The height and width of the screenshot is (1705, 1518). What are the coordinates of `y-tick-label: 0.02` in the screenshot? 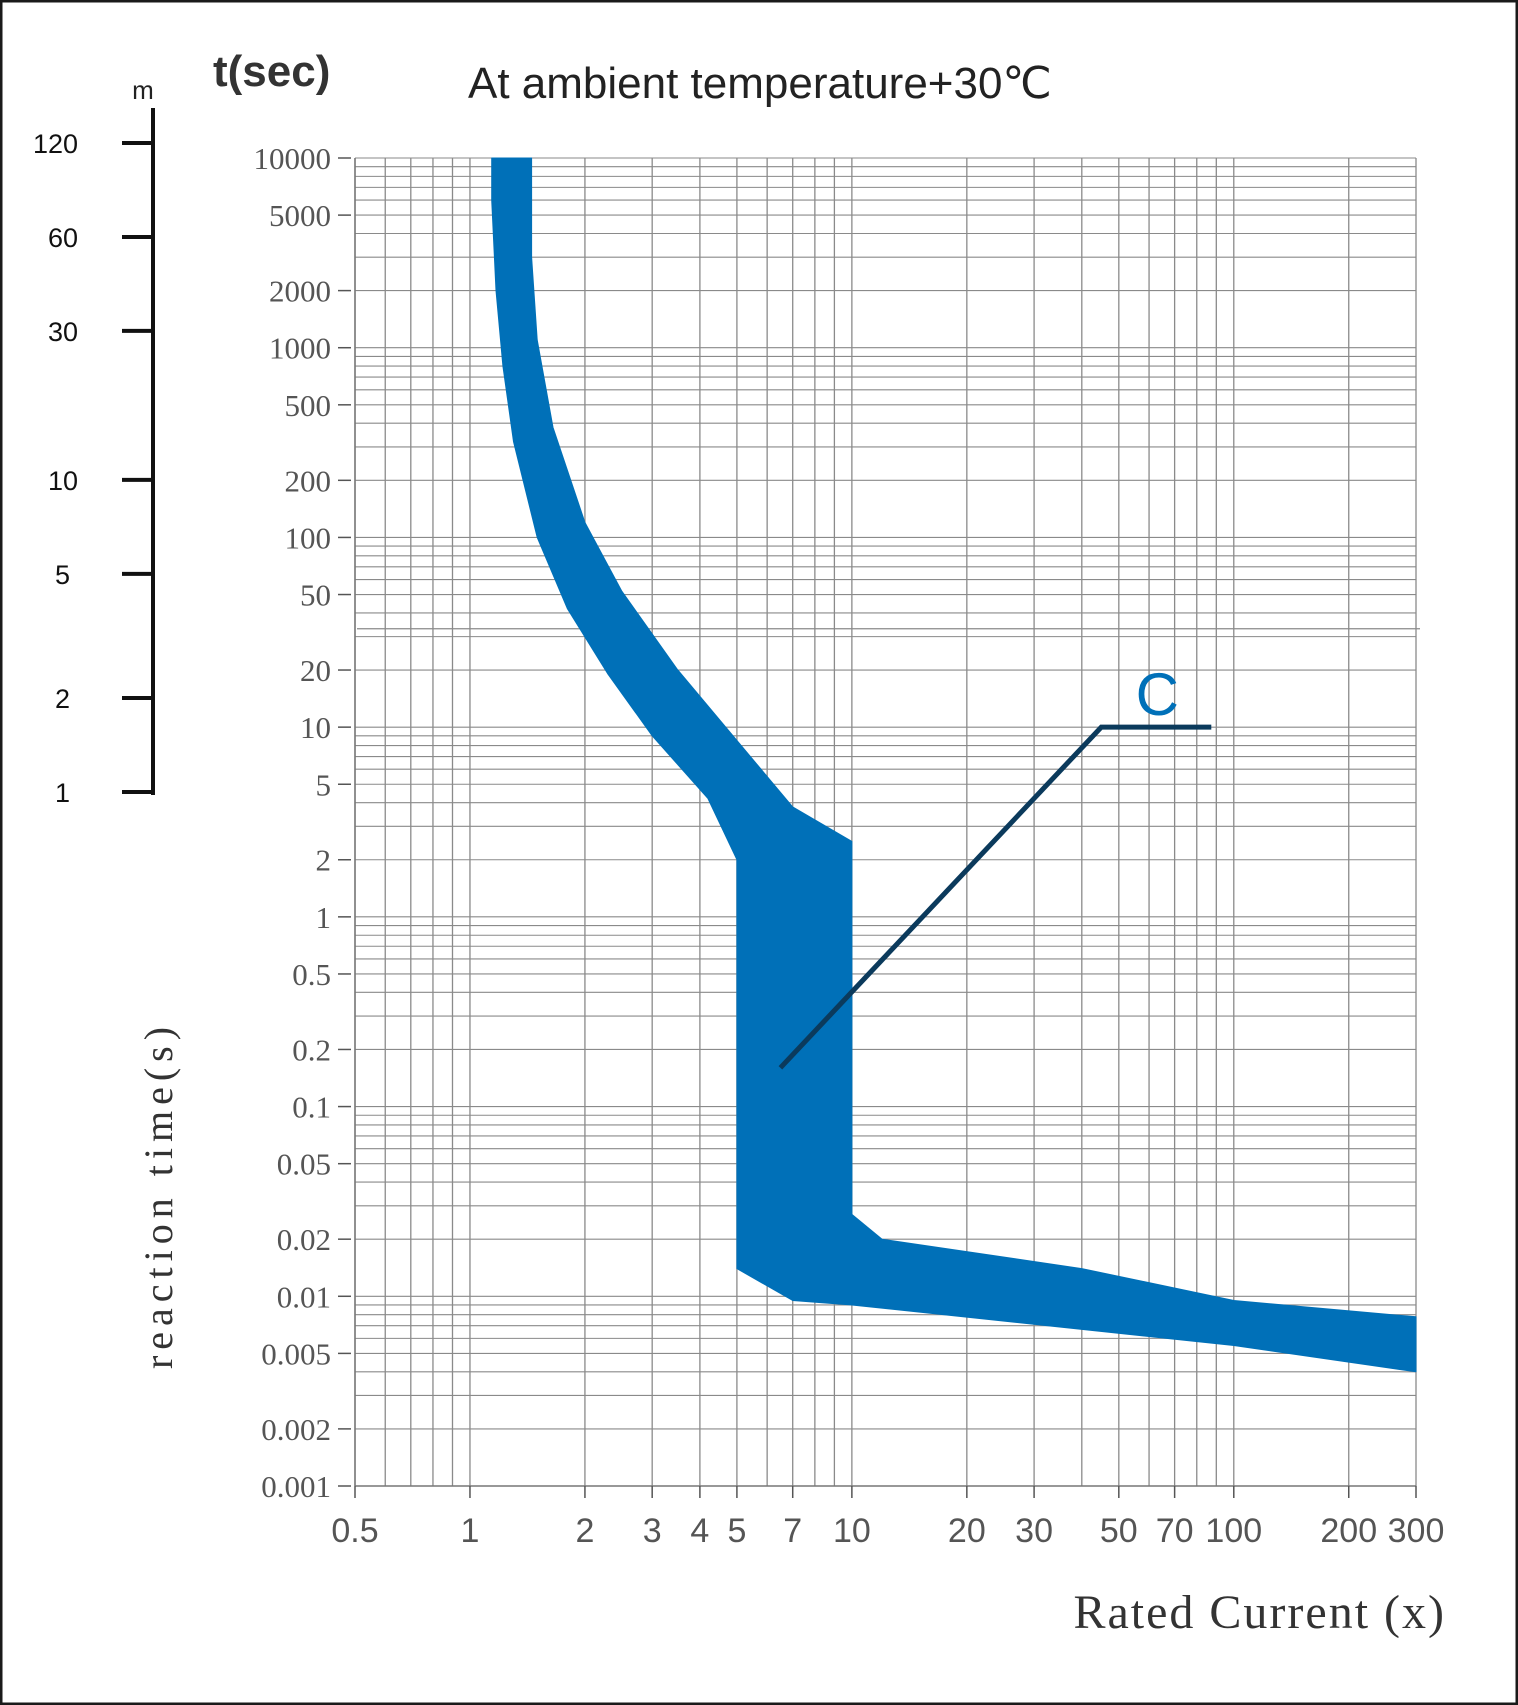 It's located at (304, 1239).